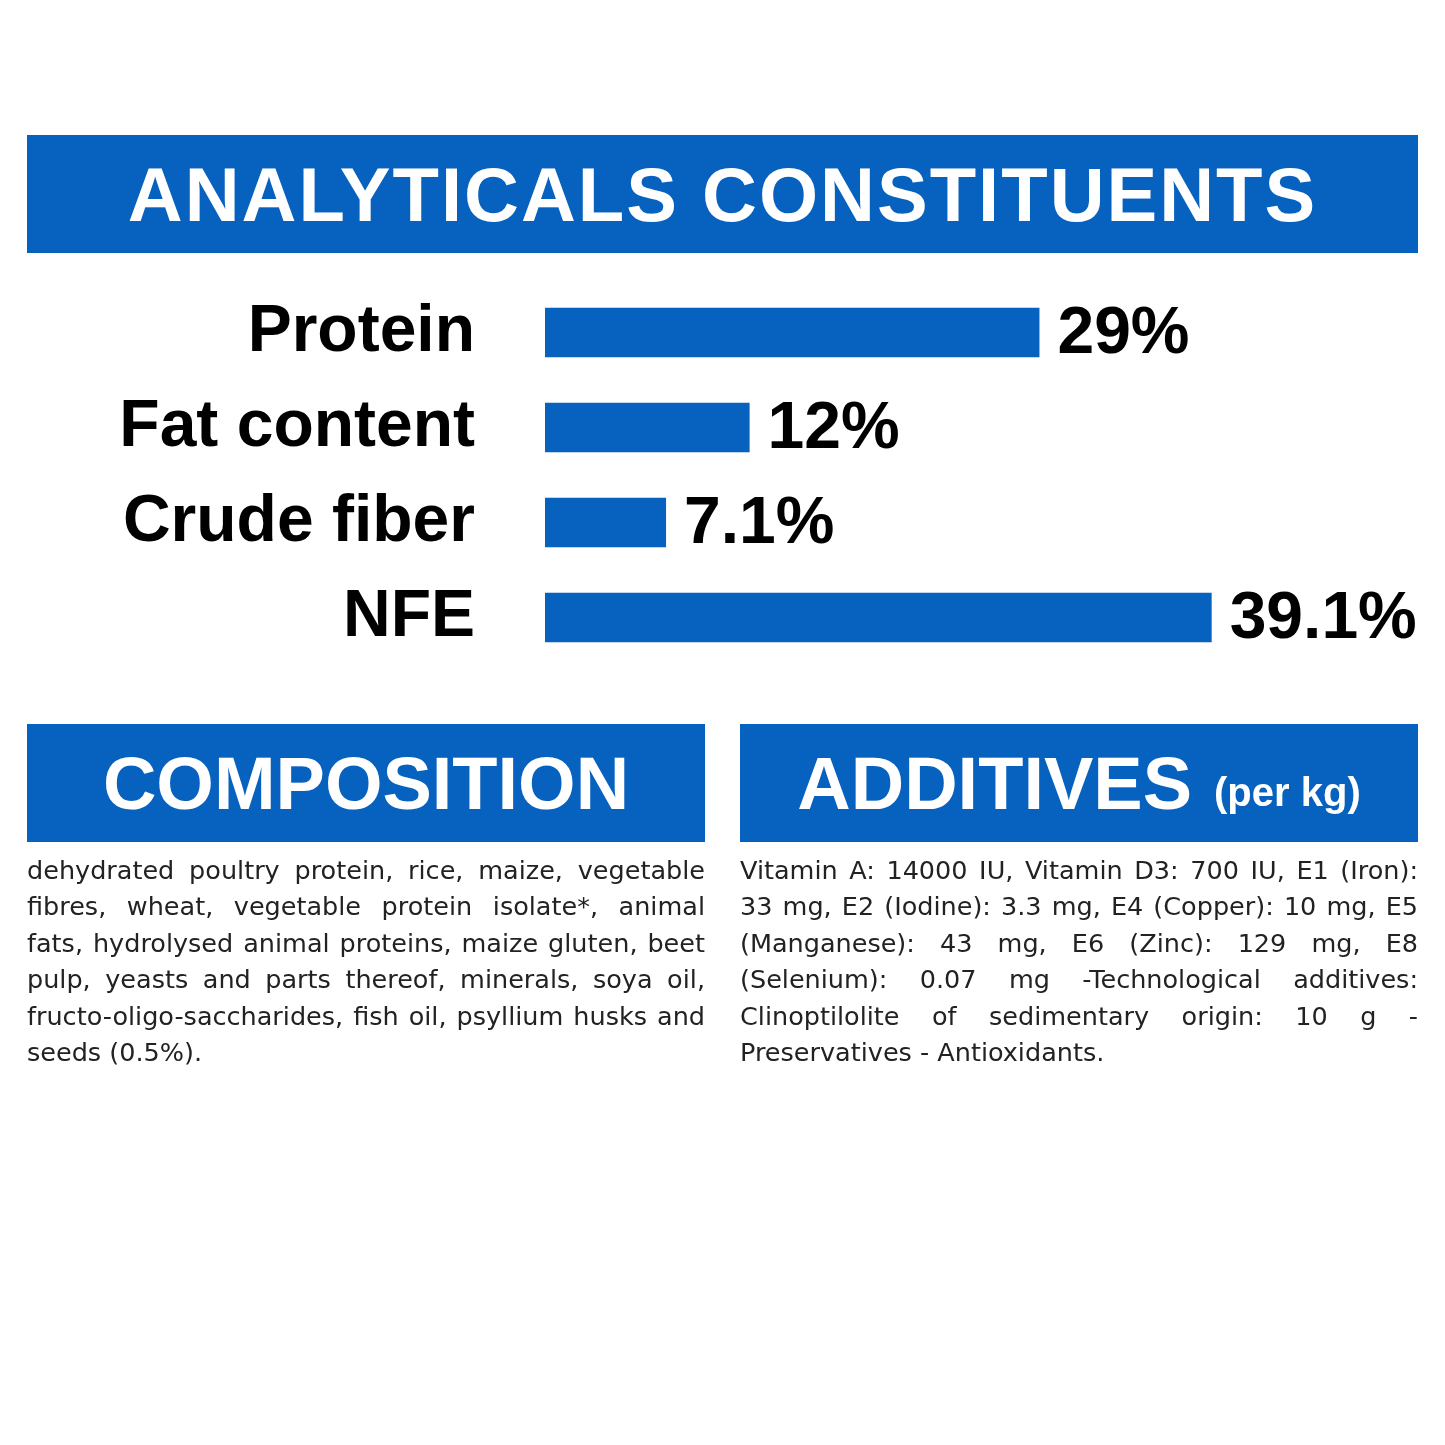 Image resolution: width=1445 pixels, height=1445 pixels. What do you see at coordinates (366, 962) in the screenshot?
I see `text: dehydrated poultry protein, rice, maize, vegetable fibres, wheat, vegetable protein isolate*, animal fats, hydrolysed animal proteins, maize gluten, beet pulp, yeasts and parts thereof, minerals, soya oil, fructo-oligo-saccharides, fish oil, psyllium husks and seeds (0.5%).` at bounding box center [366, 962].